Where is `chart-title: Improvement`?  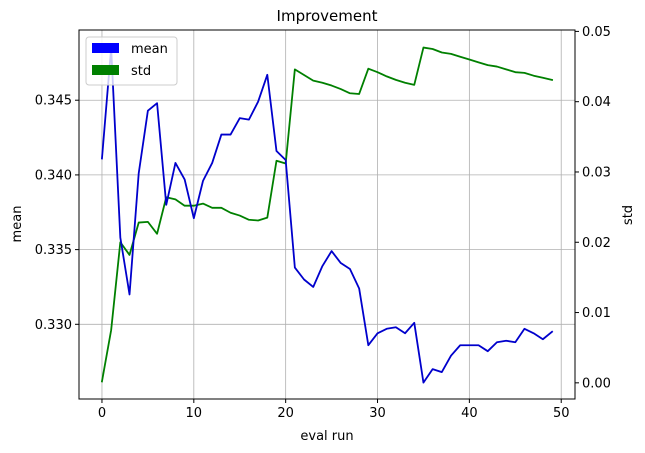 chart-title: Improvement is located at coordinates (327, 16).